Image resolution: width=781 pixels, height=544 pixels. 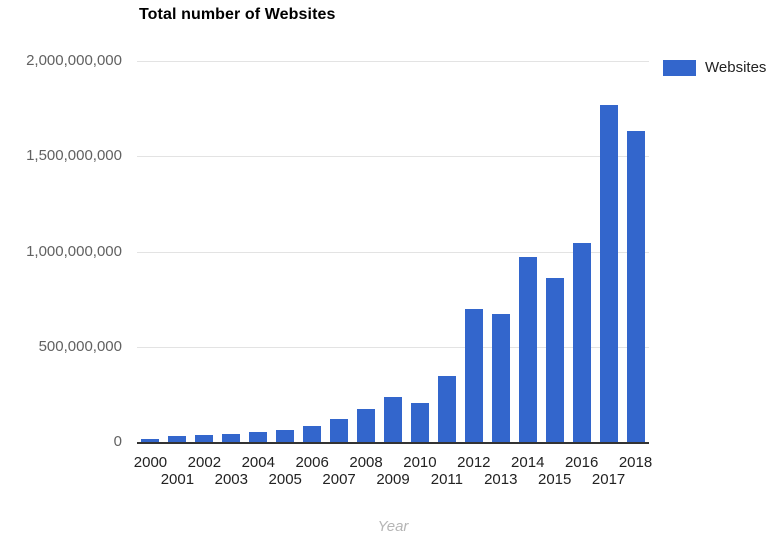 I want to click on bar-2008, so click(x=366, y=425).